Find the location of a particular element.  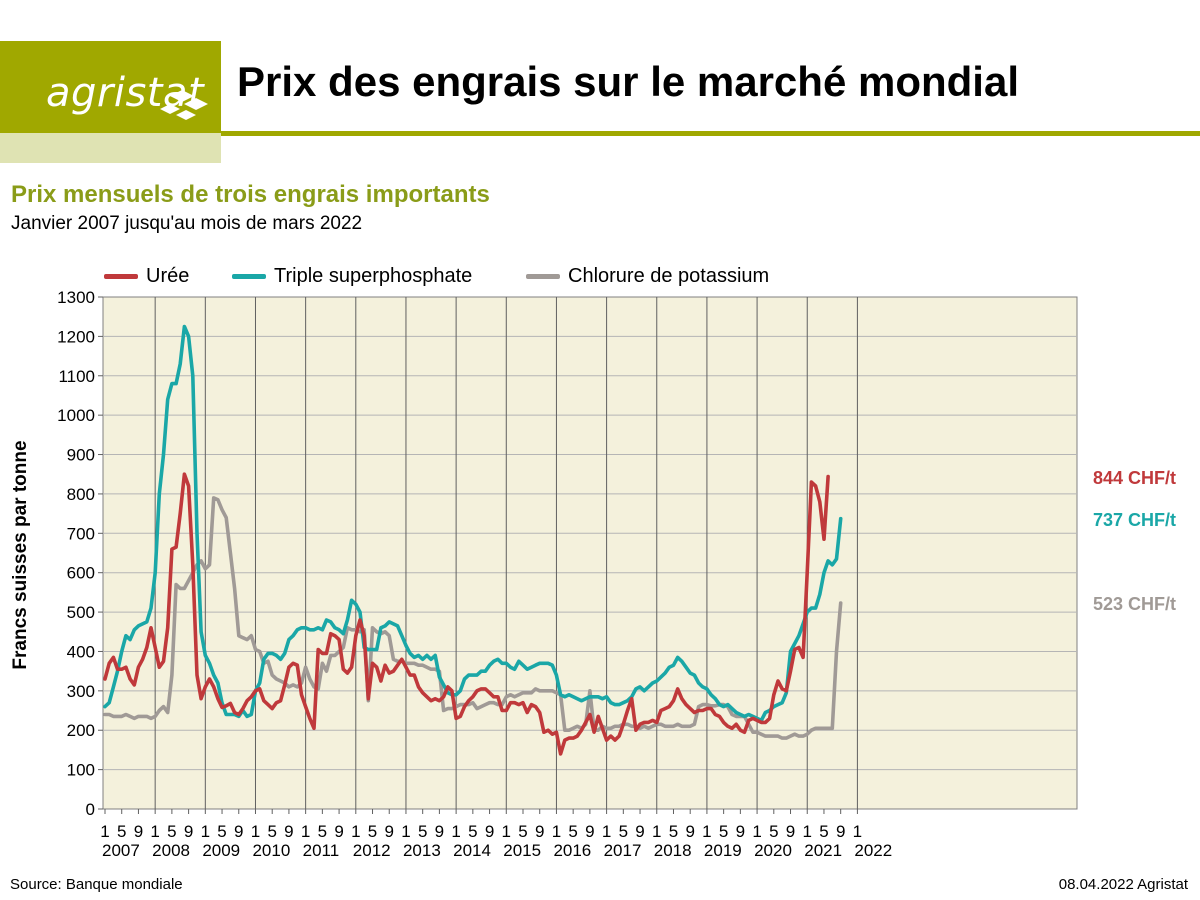

legend-label-potassium: Chlorure de potassium is located at coordinates (669, 275).